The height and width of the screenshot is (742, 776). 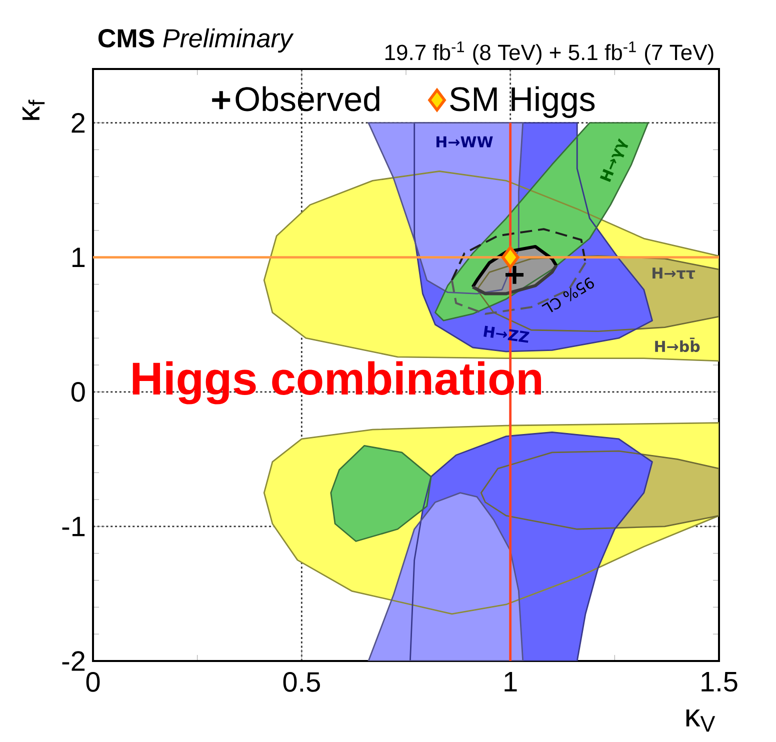 I want to click on annotation: H→WW, so click(x=464, y=142).